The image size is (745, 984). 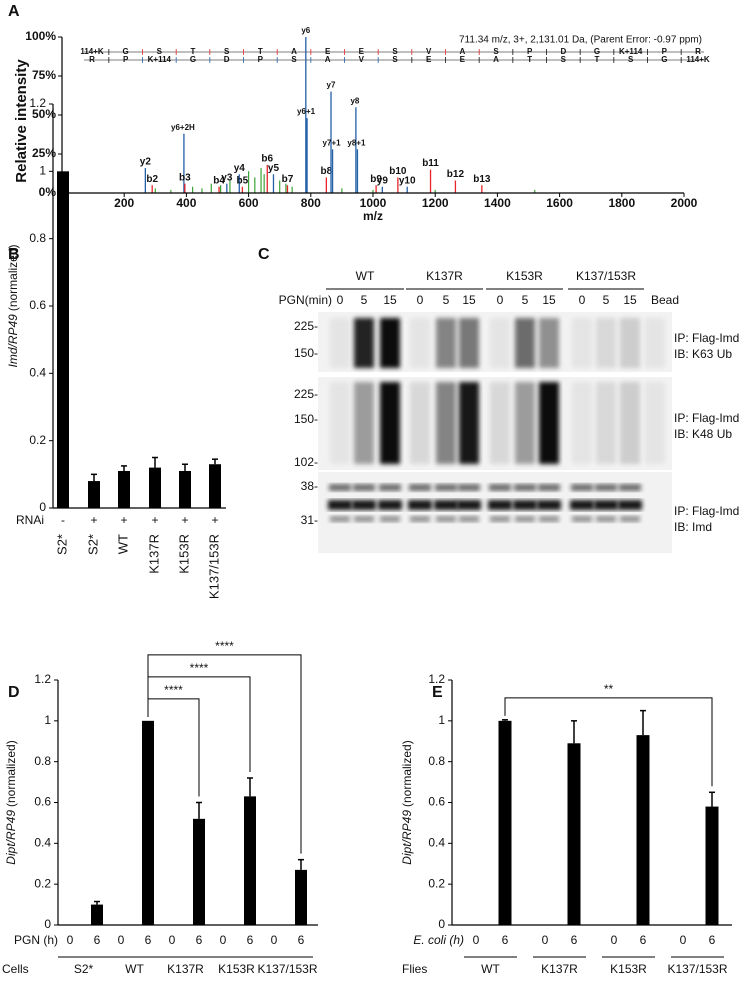 What do you see at coordinates (37, 373) in the screenshot?
I see `y-tick-label: 0.4` at bounding box center [37, 373].